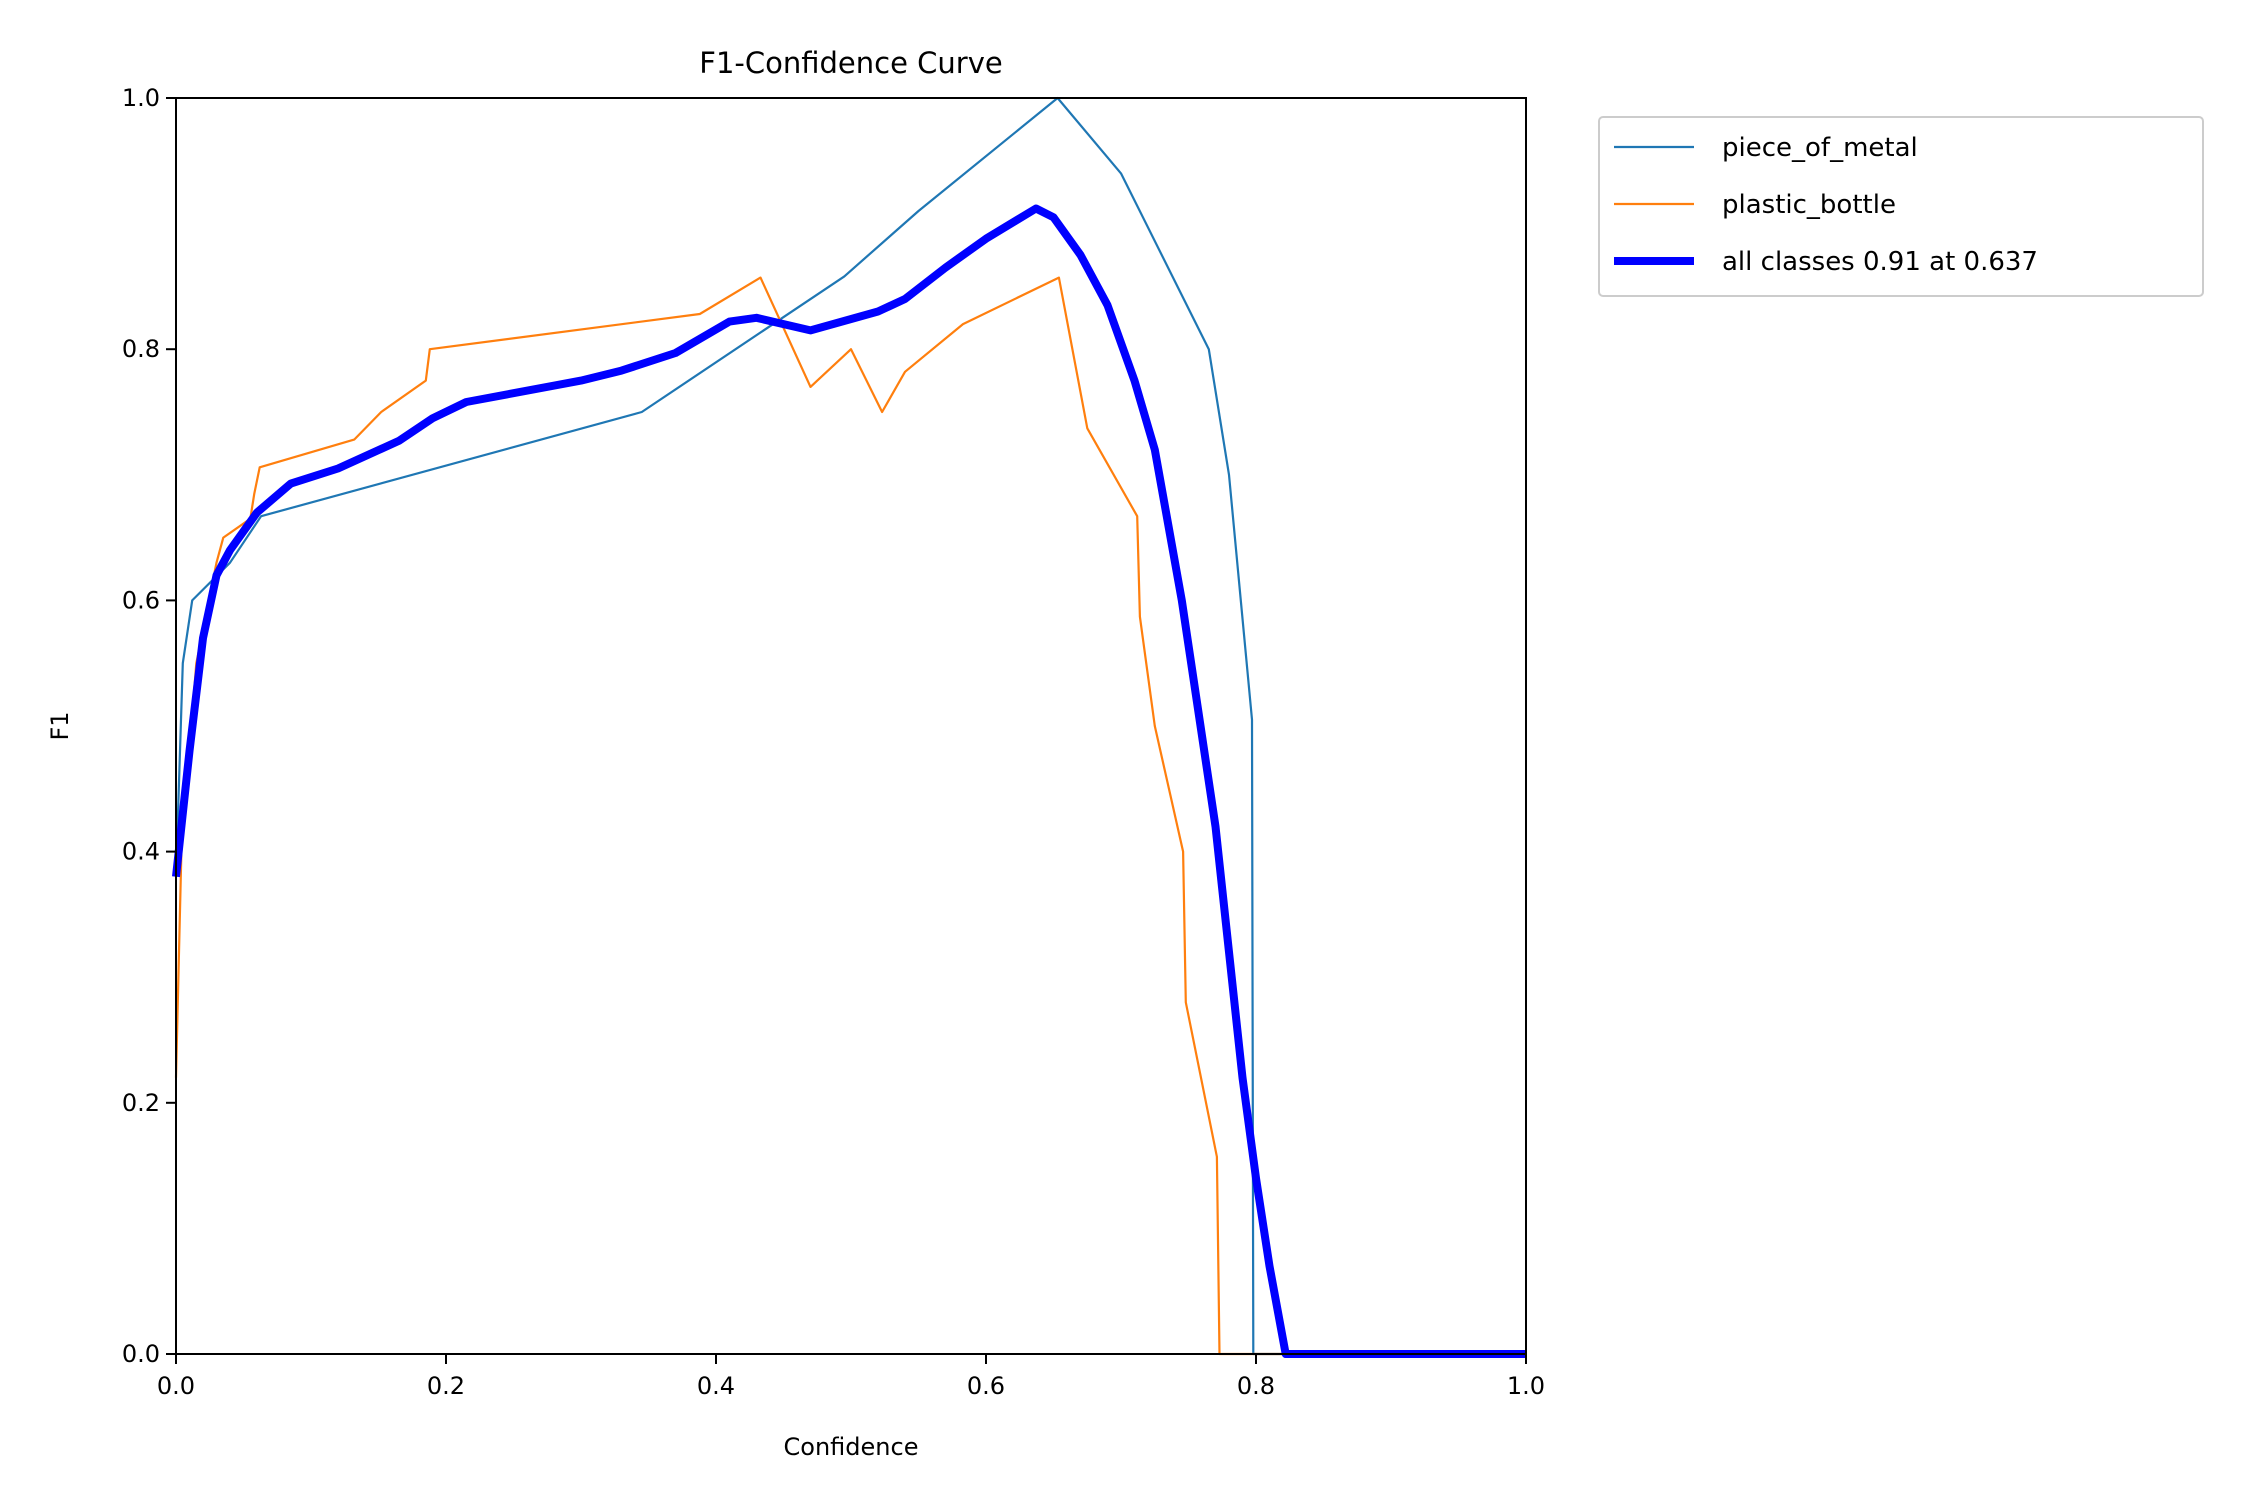 The image size is (2250, 1500). I want to click on y-axis-label: F1, so click(60, 725).